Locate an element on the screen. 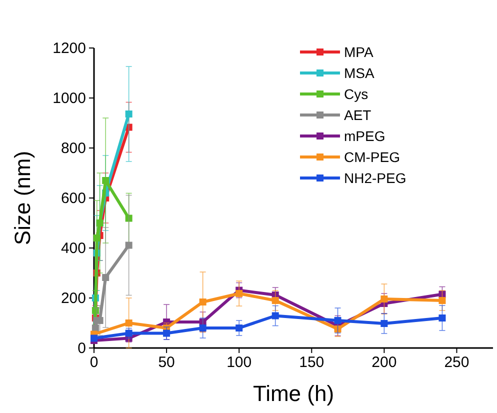 The height and width of the screenshot is (413, 497). y-tick-label: 400 is located at coordinates (73, 248).